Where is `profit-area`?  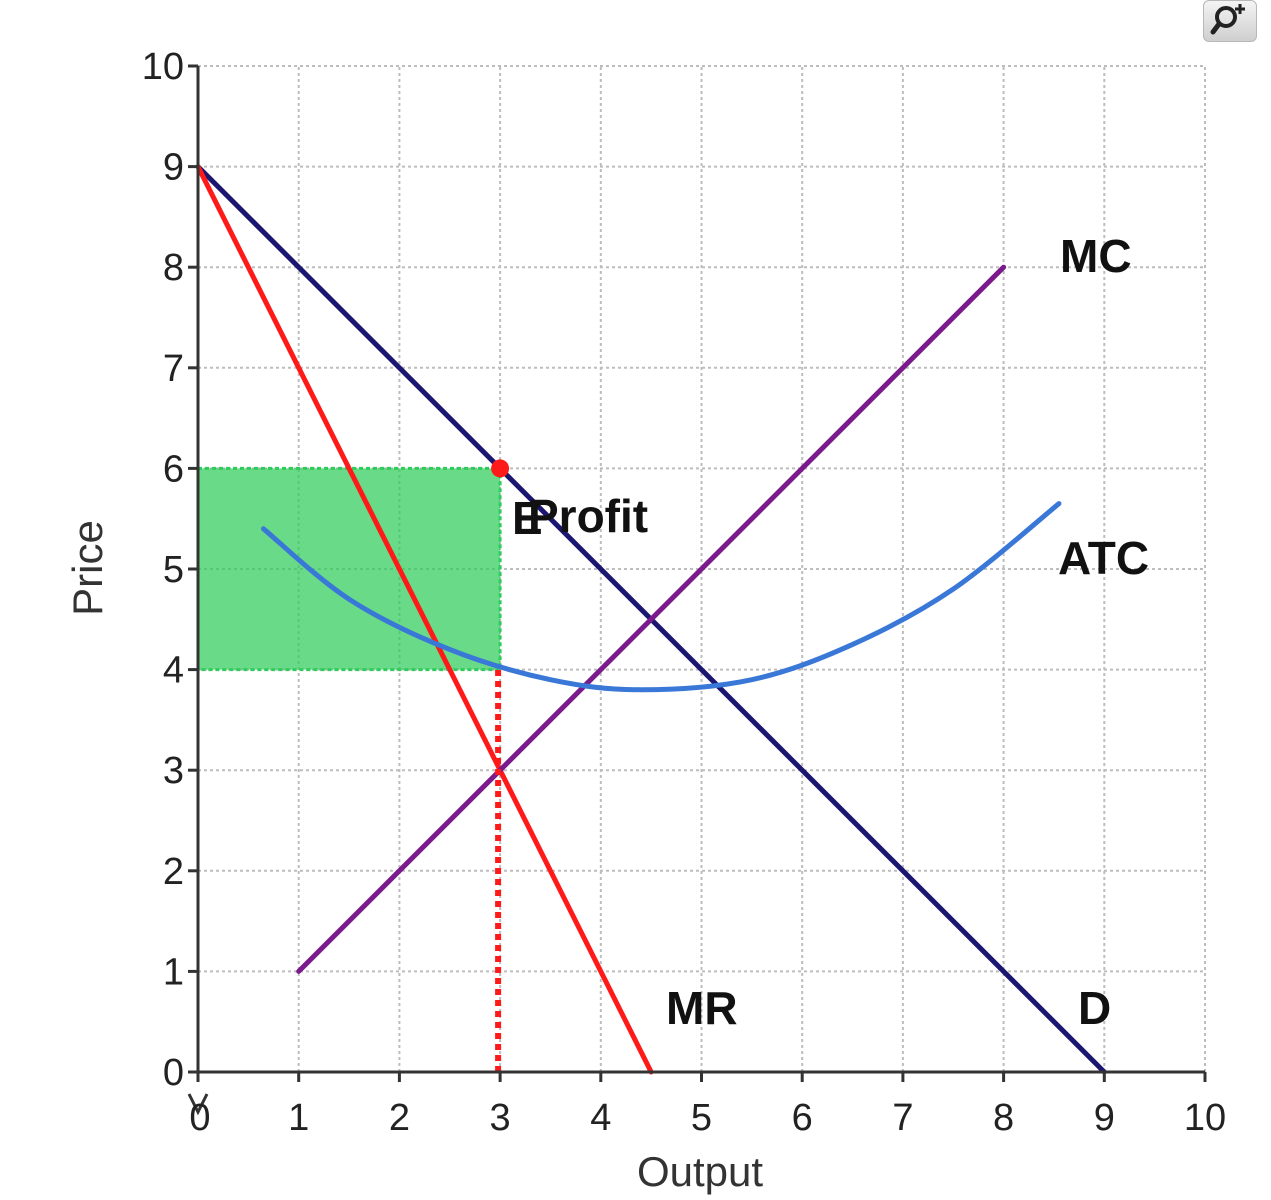 profit-area is located at coordinates (349, 569).